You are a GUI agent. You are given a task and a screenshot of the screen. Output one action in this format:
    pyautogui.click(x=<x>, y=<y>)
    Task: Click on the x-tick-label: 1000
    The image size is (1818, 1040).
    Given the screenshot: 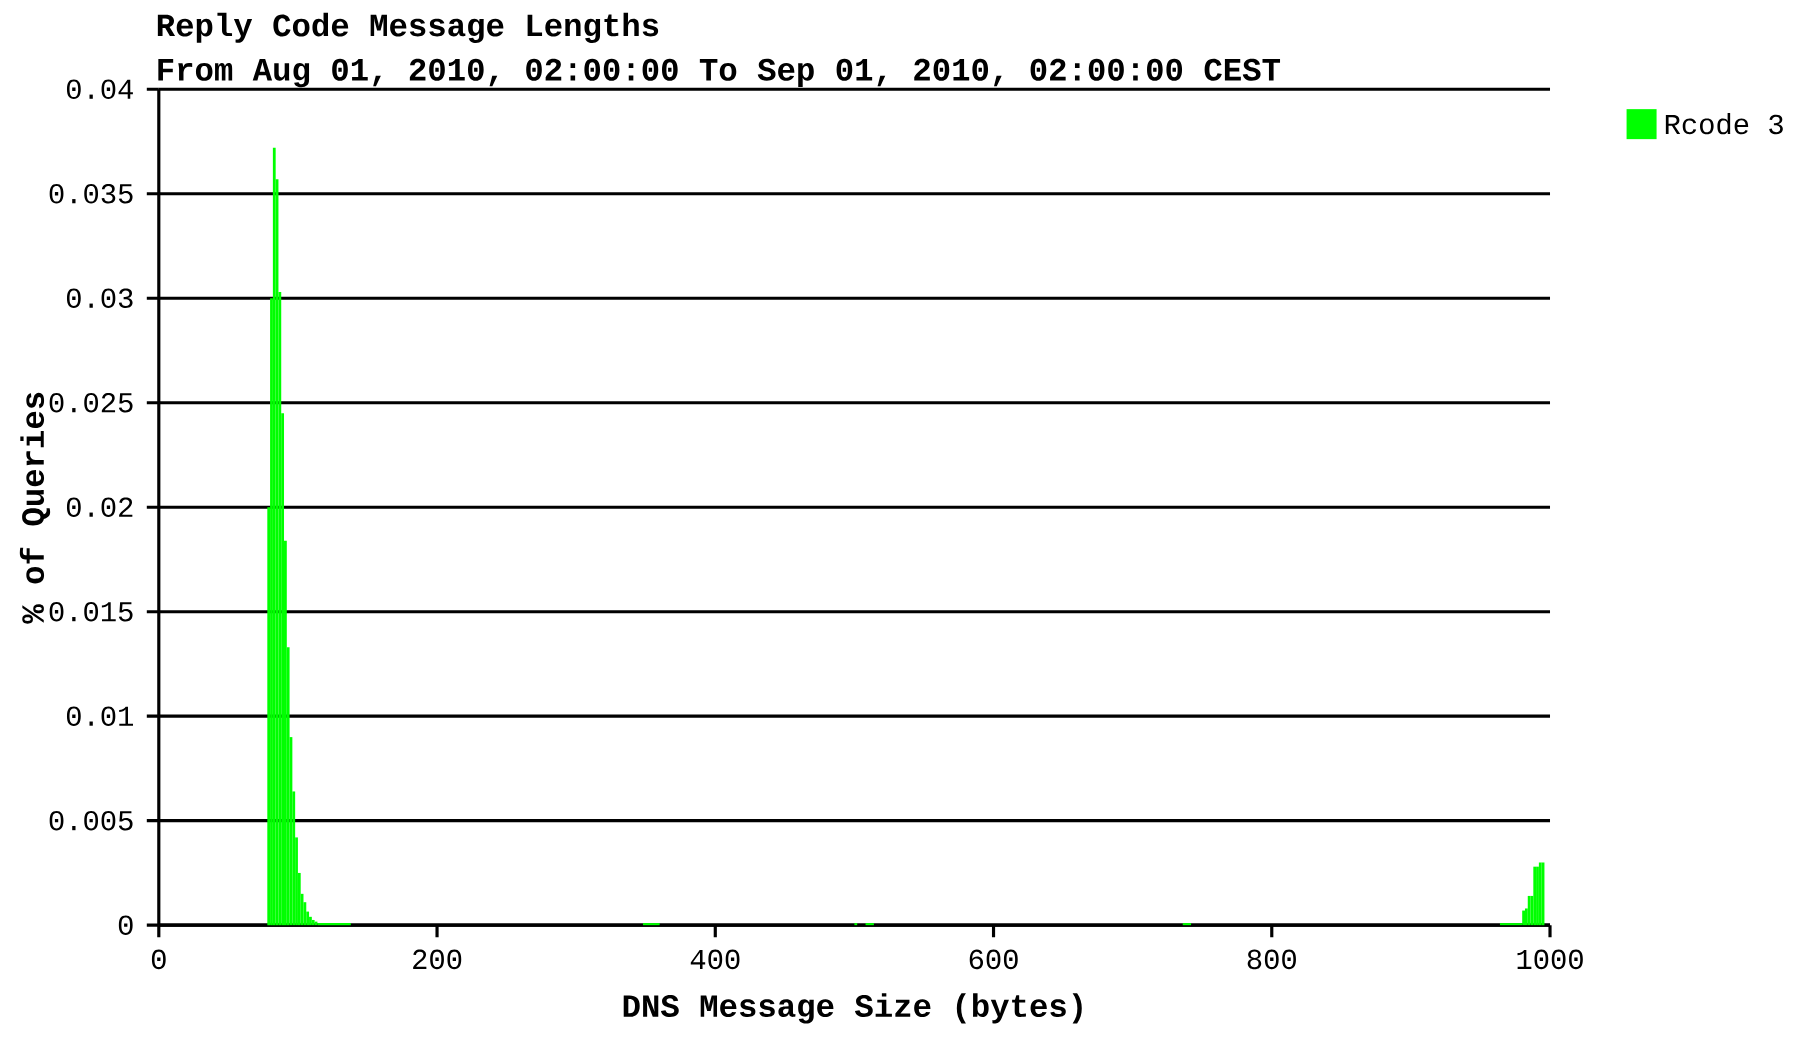 What is the action you would take?
    pyautogui.click(x=1550, y=959)
    